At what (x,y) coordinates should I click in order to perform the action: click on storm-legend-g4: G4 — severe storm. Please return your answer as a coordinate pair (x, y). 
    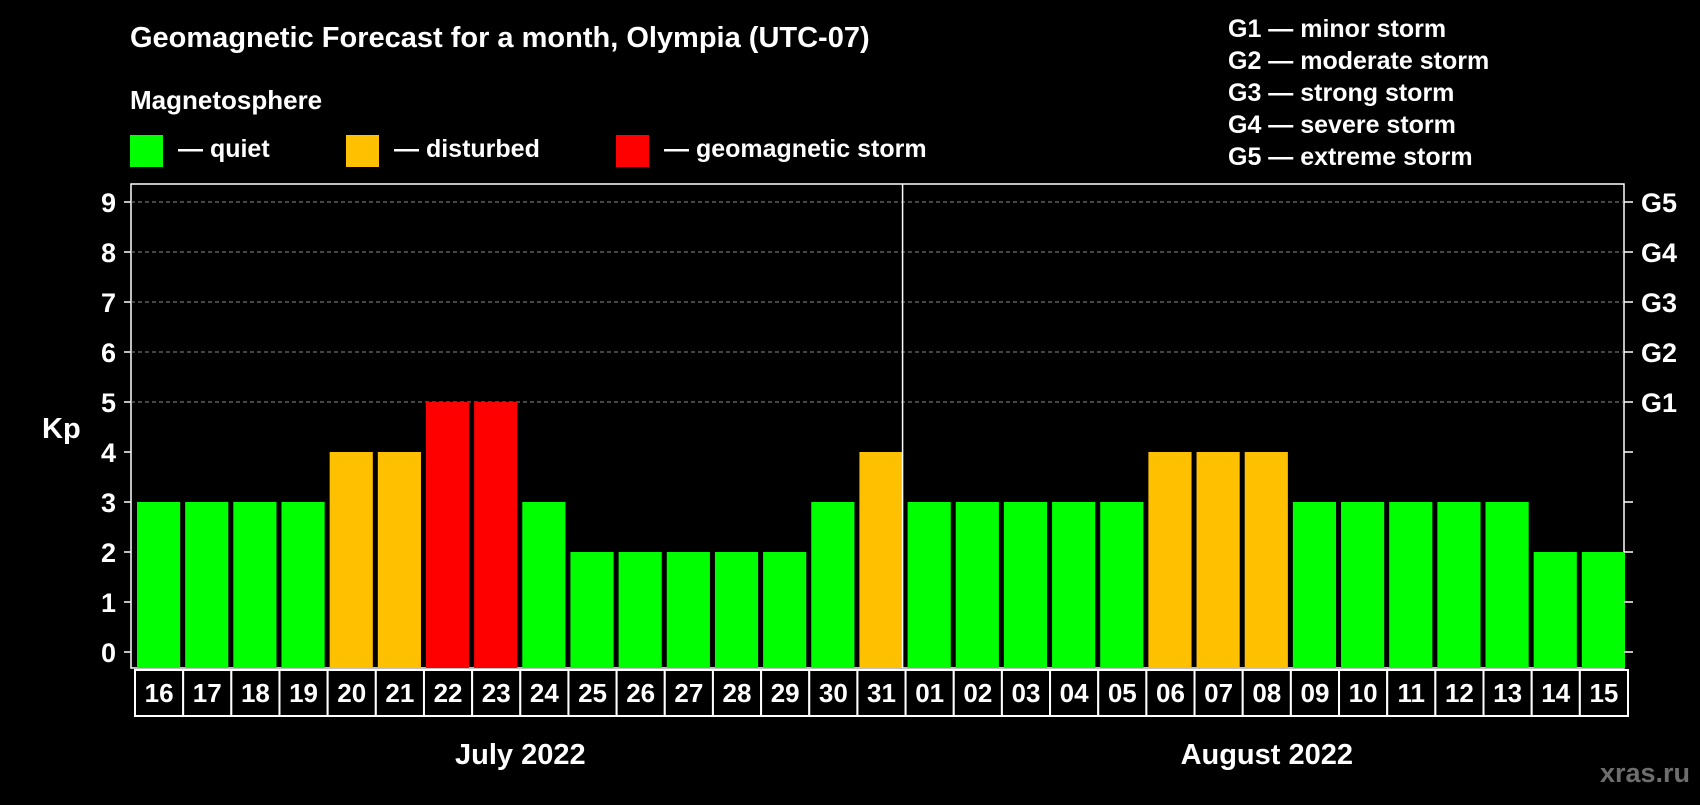
    Looking at the image, I should click on (1342, 125).